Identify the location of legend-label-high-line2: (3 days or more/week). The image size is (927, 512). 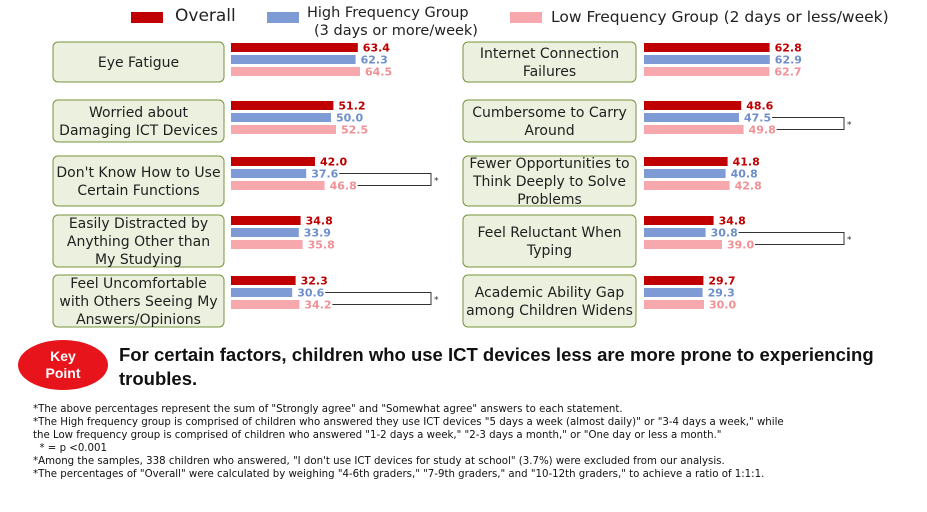
(396, 31).